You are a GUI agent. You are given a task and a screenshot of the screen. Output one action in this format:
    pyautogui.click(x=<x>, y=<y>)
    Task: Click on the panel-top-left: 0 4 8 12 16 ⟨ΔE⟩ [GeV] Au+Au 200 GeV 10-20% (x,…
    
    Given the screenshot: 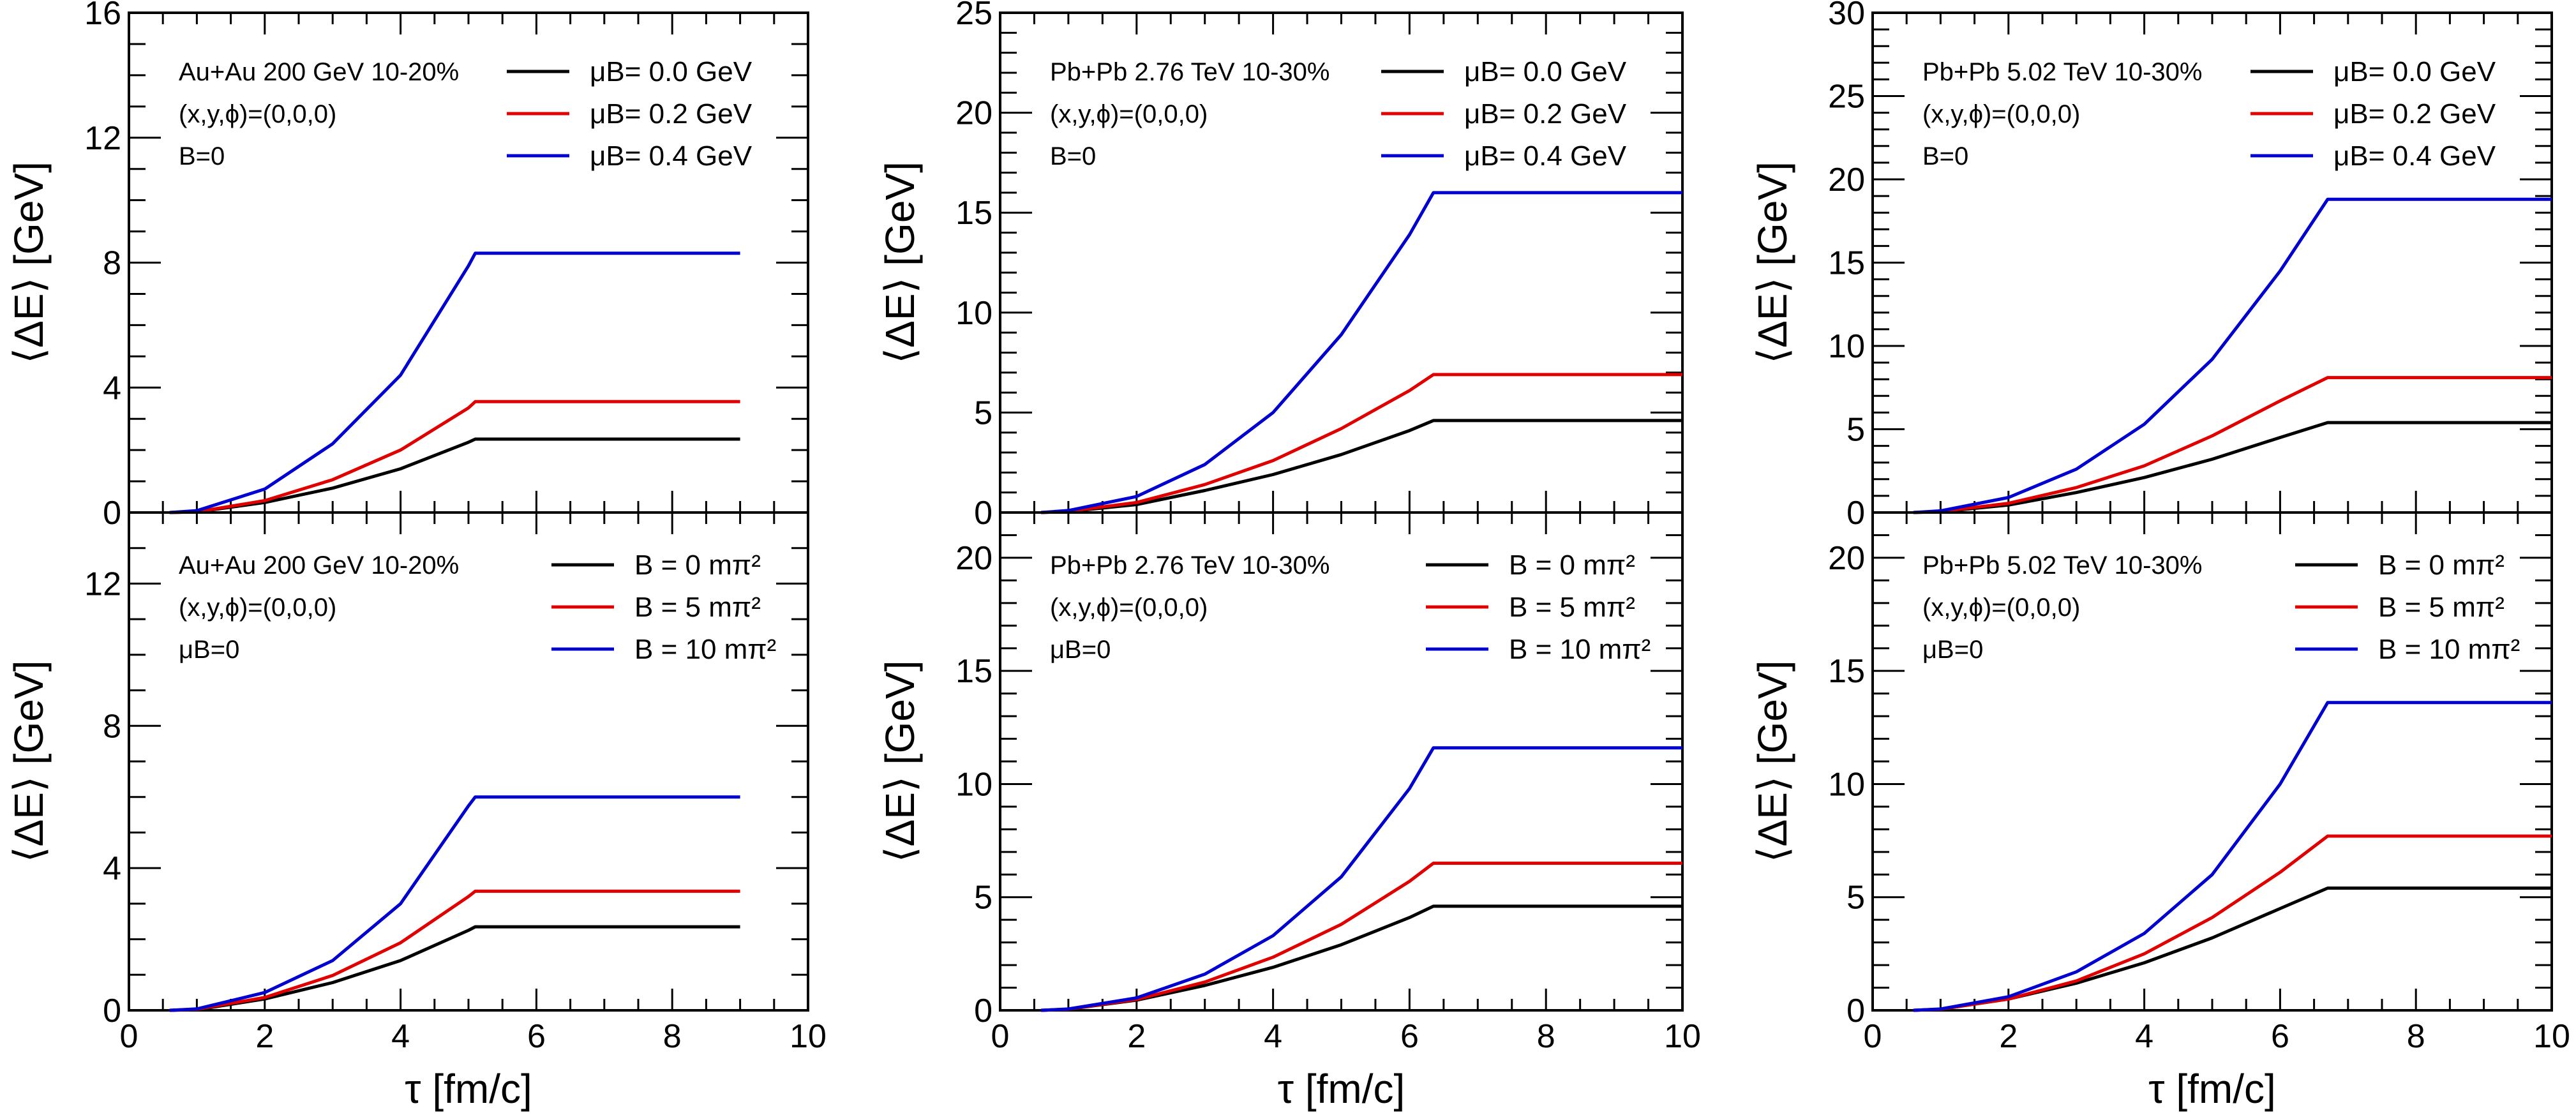 What is the action you would take?
    pyautogui.click(x=407, y=266)
    